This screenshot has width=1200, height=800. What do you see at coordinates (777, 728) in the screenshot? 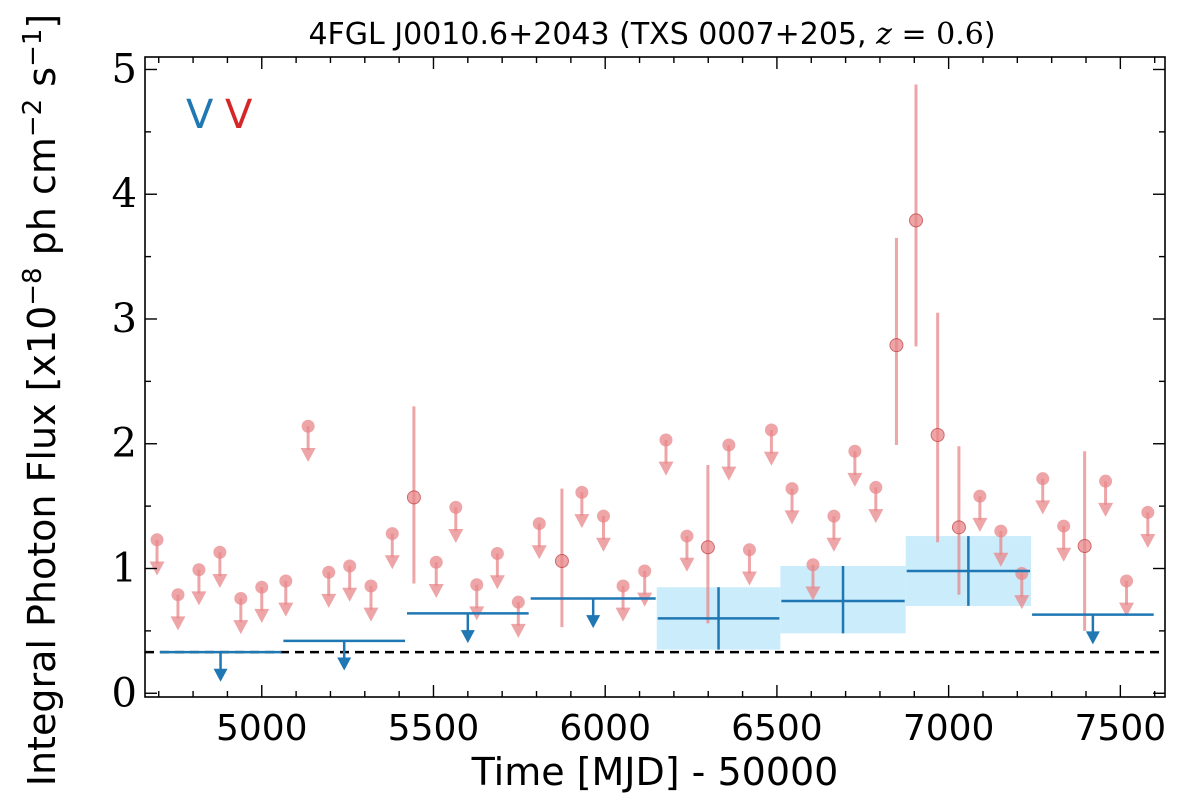
I see `x-tick-label: 6500` at bounding box center [777, 728].